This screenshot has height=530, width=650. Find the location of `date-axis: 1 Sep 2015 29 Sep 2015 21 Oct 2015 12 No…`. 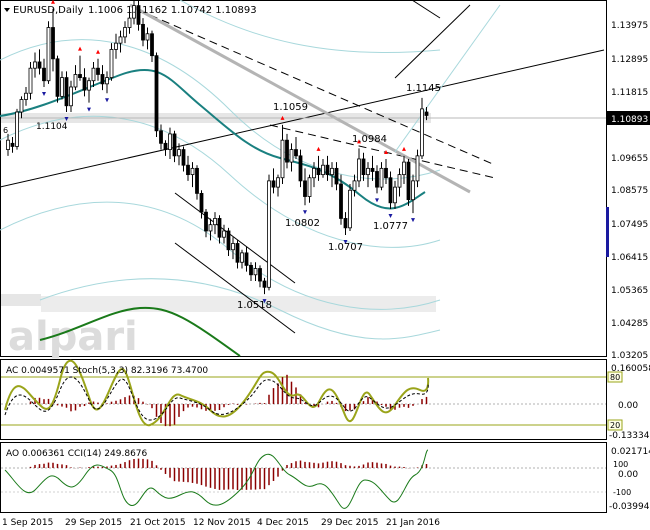

date-axis: 1 Sep 2015 29 Sep 2015 21 Oct 2015 12 No… is located at coordinates (221, 523).